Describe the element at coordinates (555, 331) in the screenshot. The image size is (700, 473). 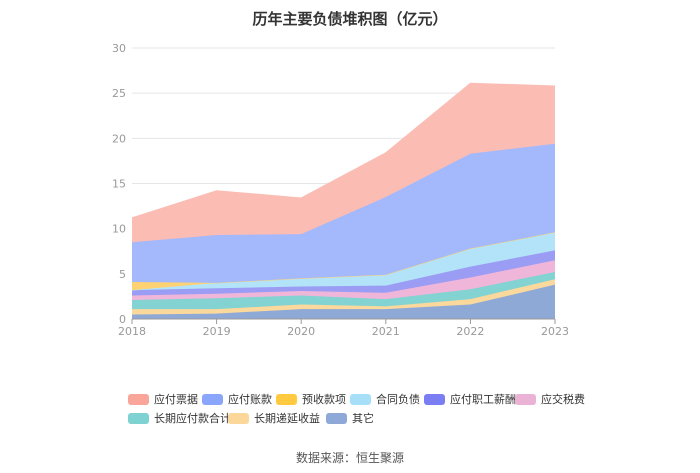
I see `x-tick-label: 2023` at that location.